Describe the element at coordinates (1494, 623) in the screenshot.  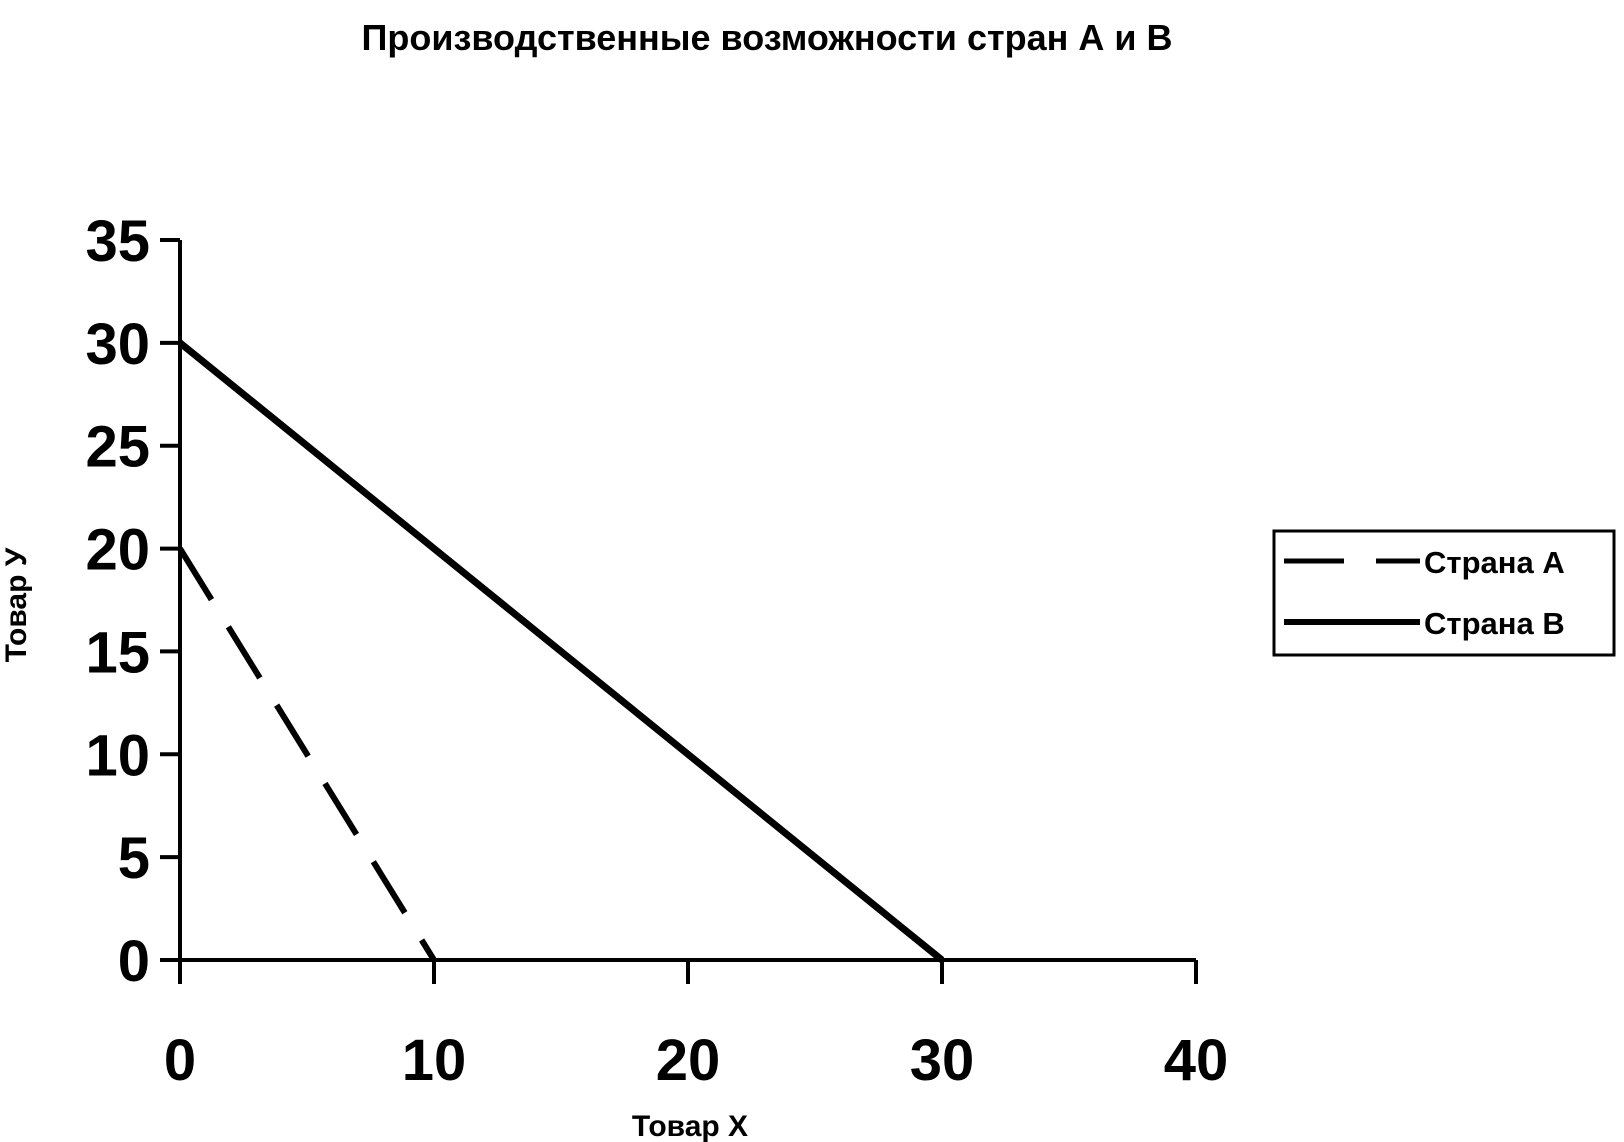
I see `legend-label-strana-v: Страна В` at that location.